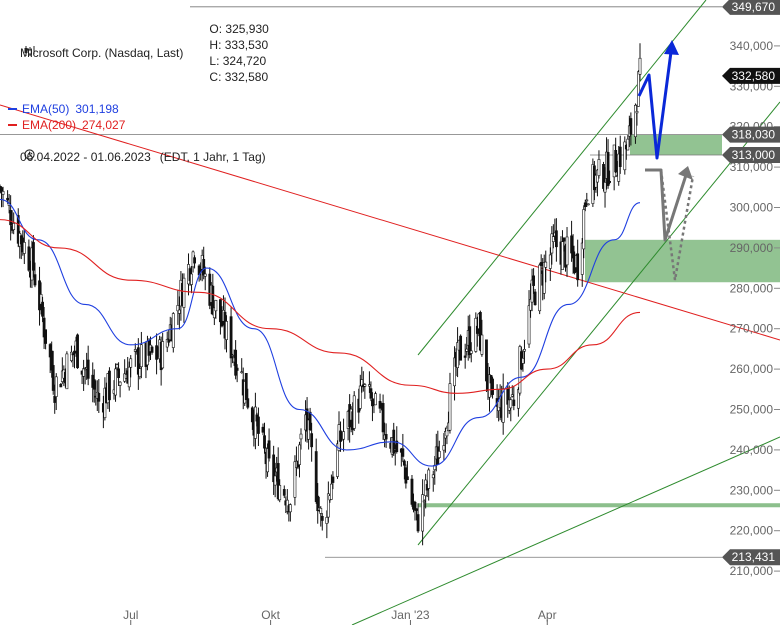 The image size is (780, 625). What do you see at coordinates (752, 571) in the screenshot?
I see `y-tick-label: 210,000` at bounding box center [752, 571].